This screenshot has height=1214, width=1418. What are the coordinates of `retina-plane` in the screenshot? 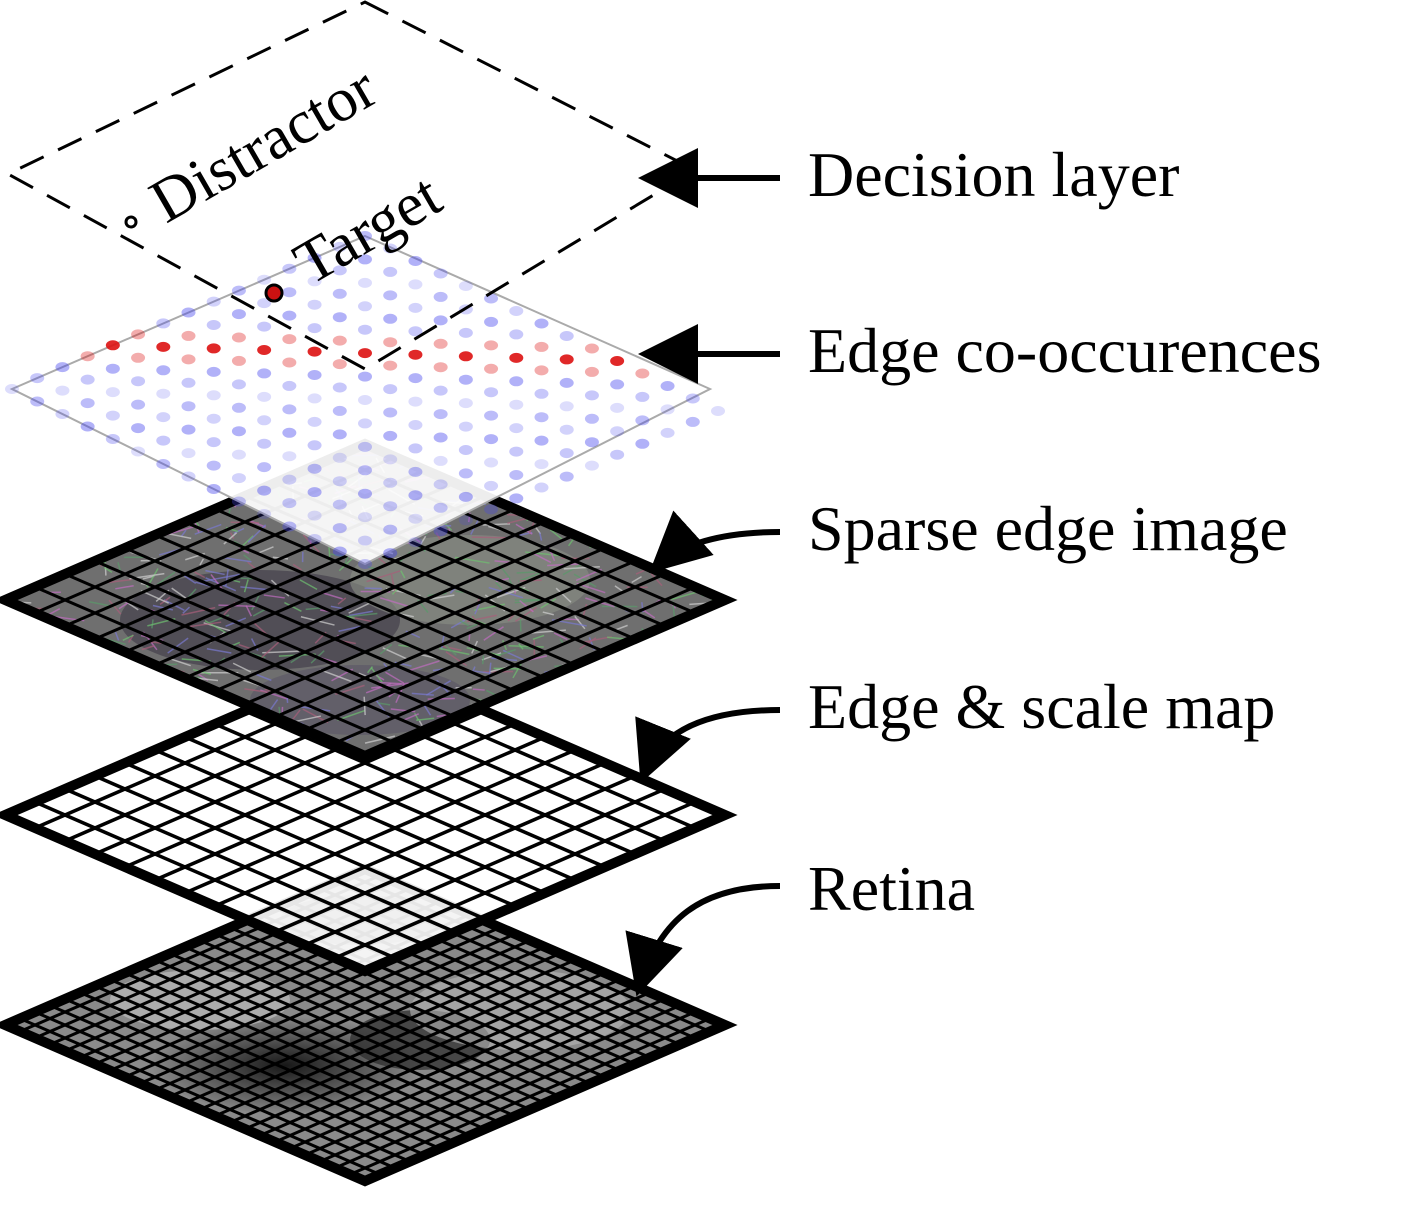 It's located at (369, 1025).